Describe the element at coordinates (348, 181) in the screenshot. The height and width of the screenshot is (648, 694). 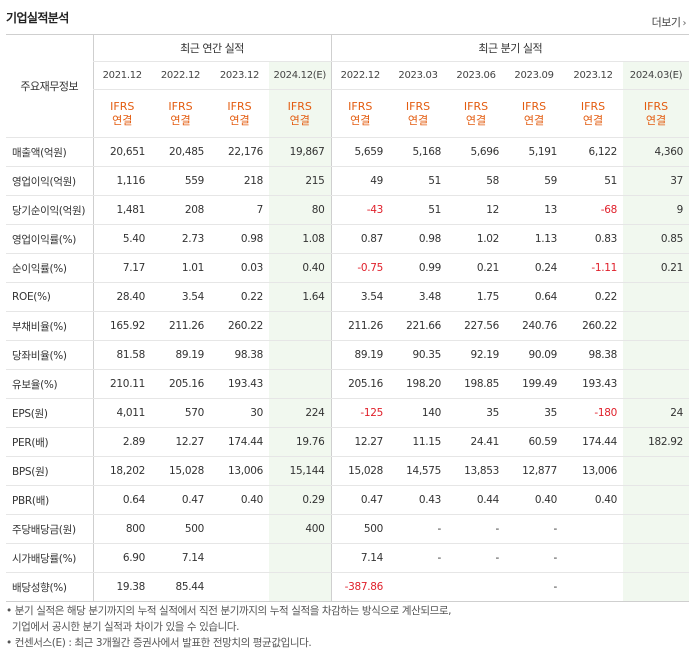
I see `table-row: 영업이익(억원) 1,116 559 218 215 49 51 58 59 51 37` at that location.